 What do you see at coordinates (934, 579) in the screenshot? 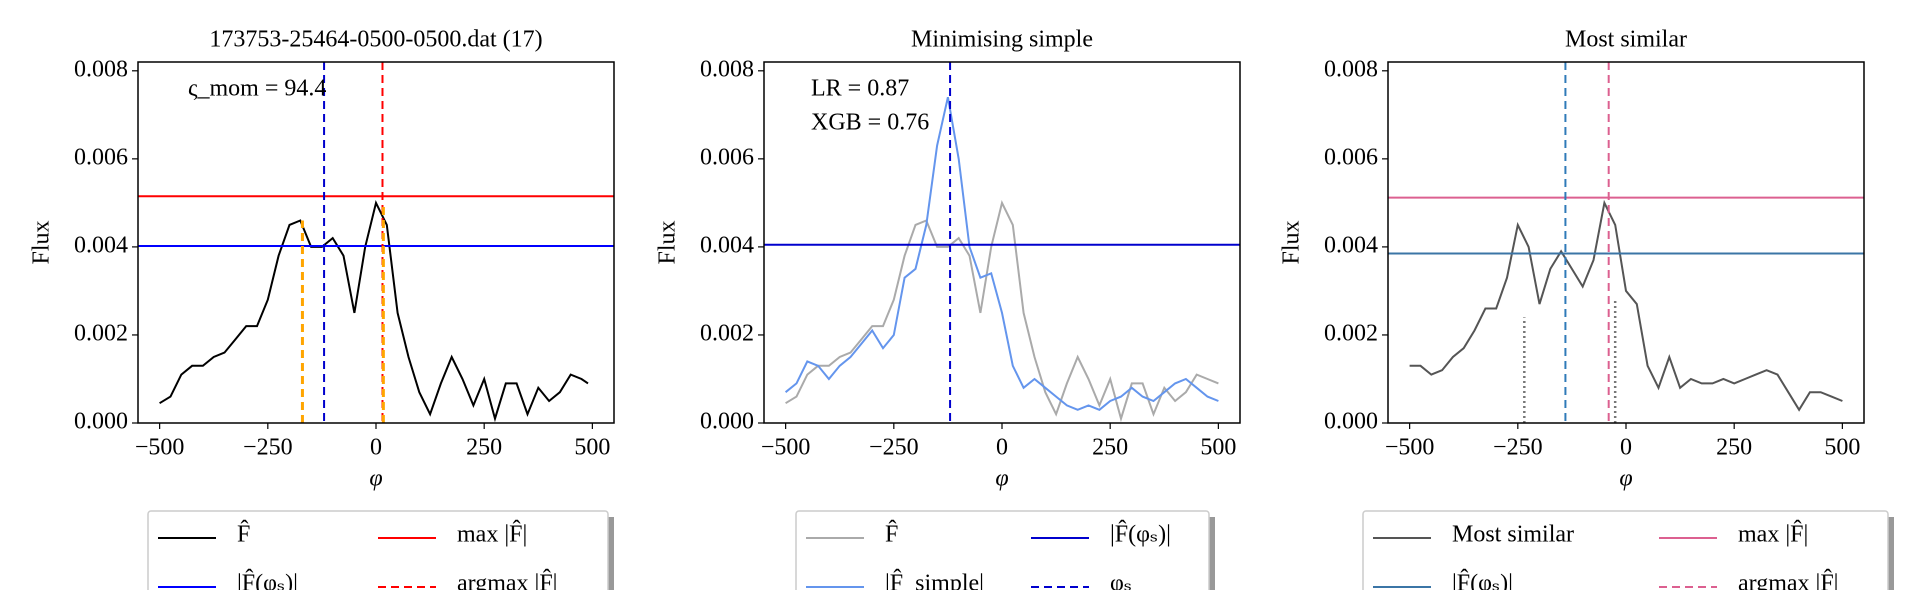
I see `legend-label: |F̂_simple|` at bounding box center [934, 579].